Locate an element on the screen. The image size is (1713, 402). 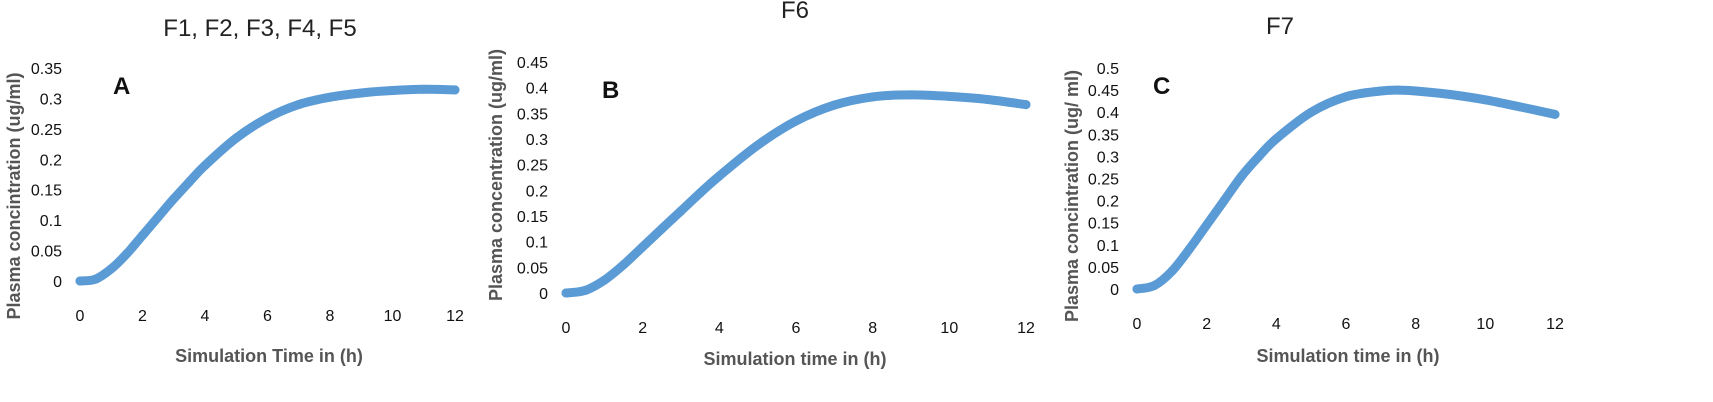
x-tick-label: 2 is located at coordinates (1206, 324).